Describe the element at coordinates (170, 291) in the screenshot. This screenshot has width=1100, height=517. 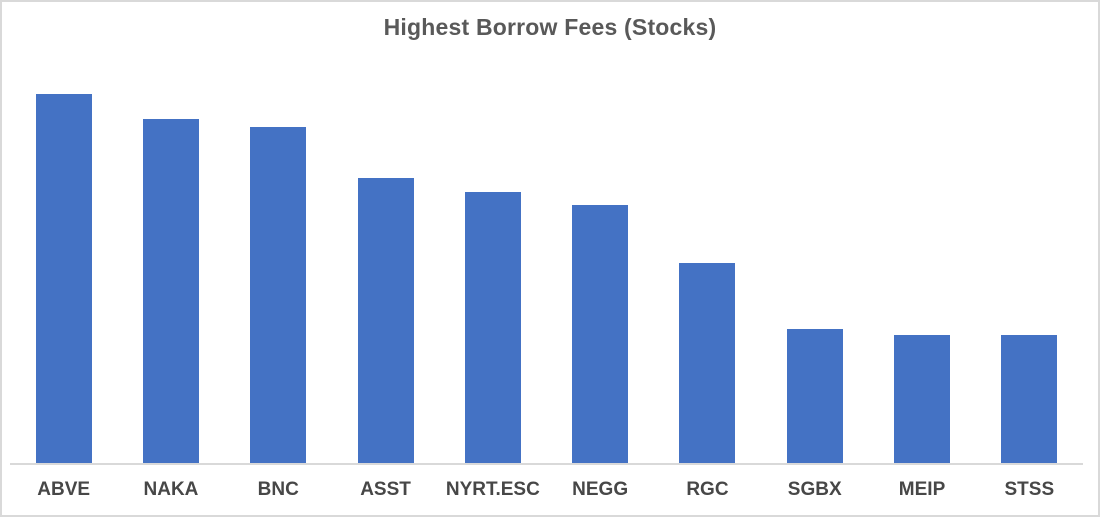
I see `bar-NAKA` at that location.